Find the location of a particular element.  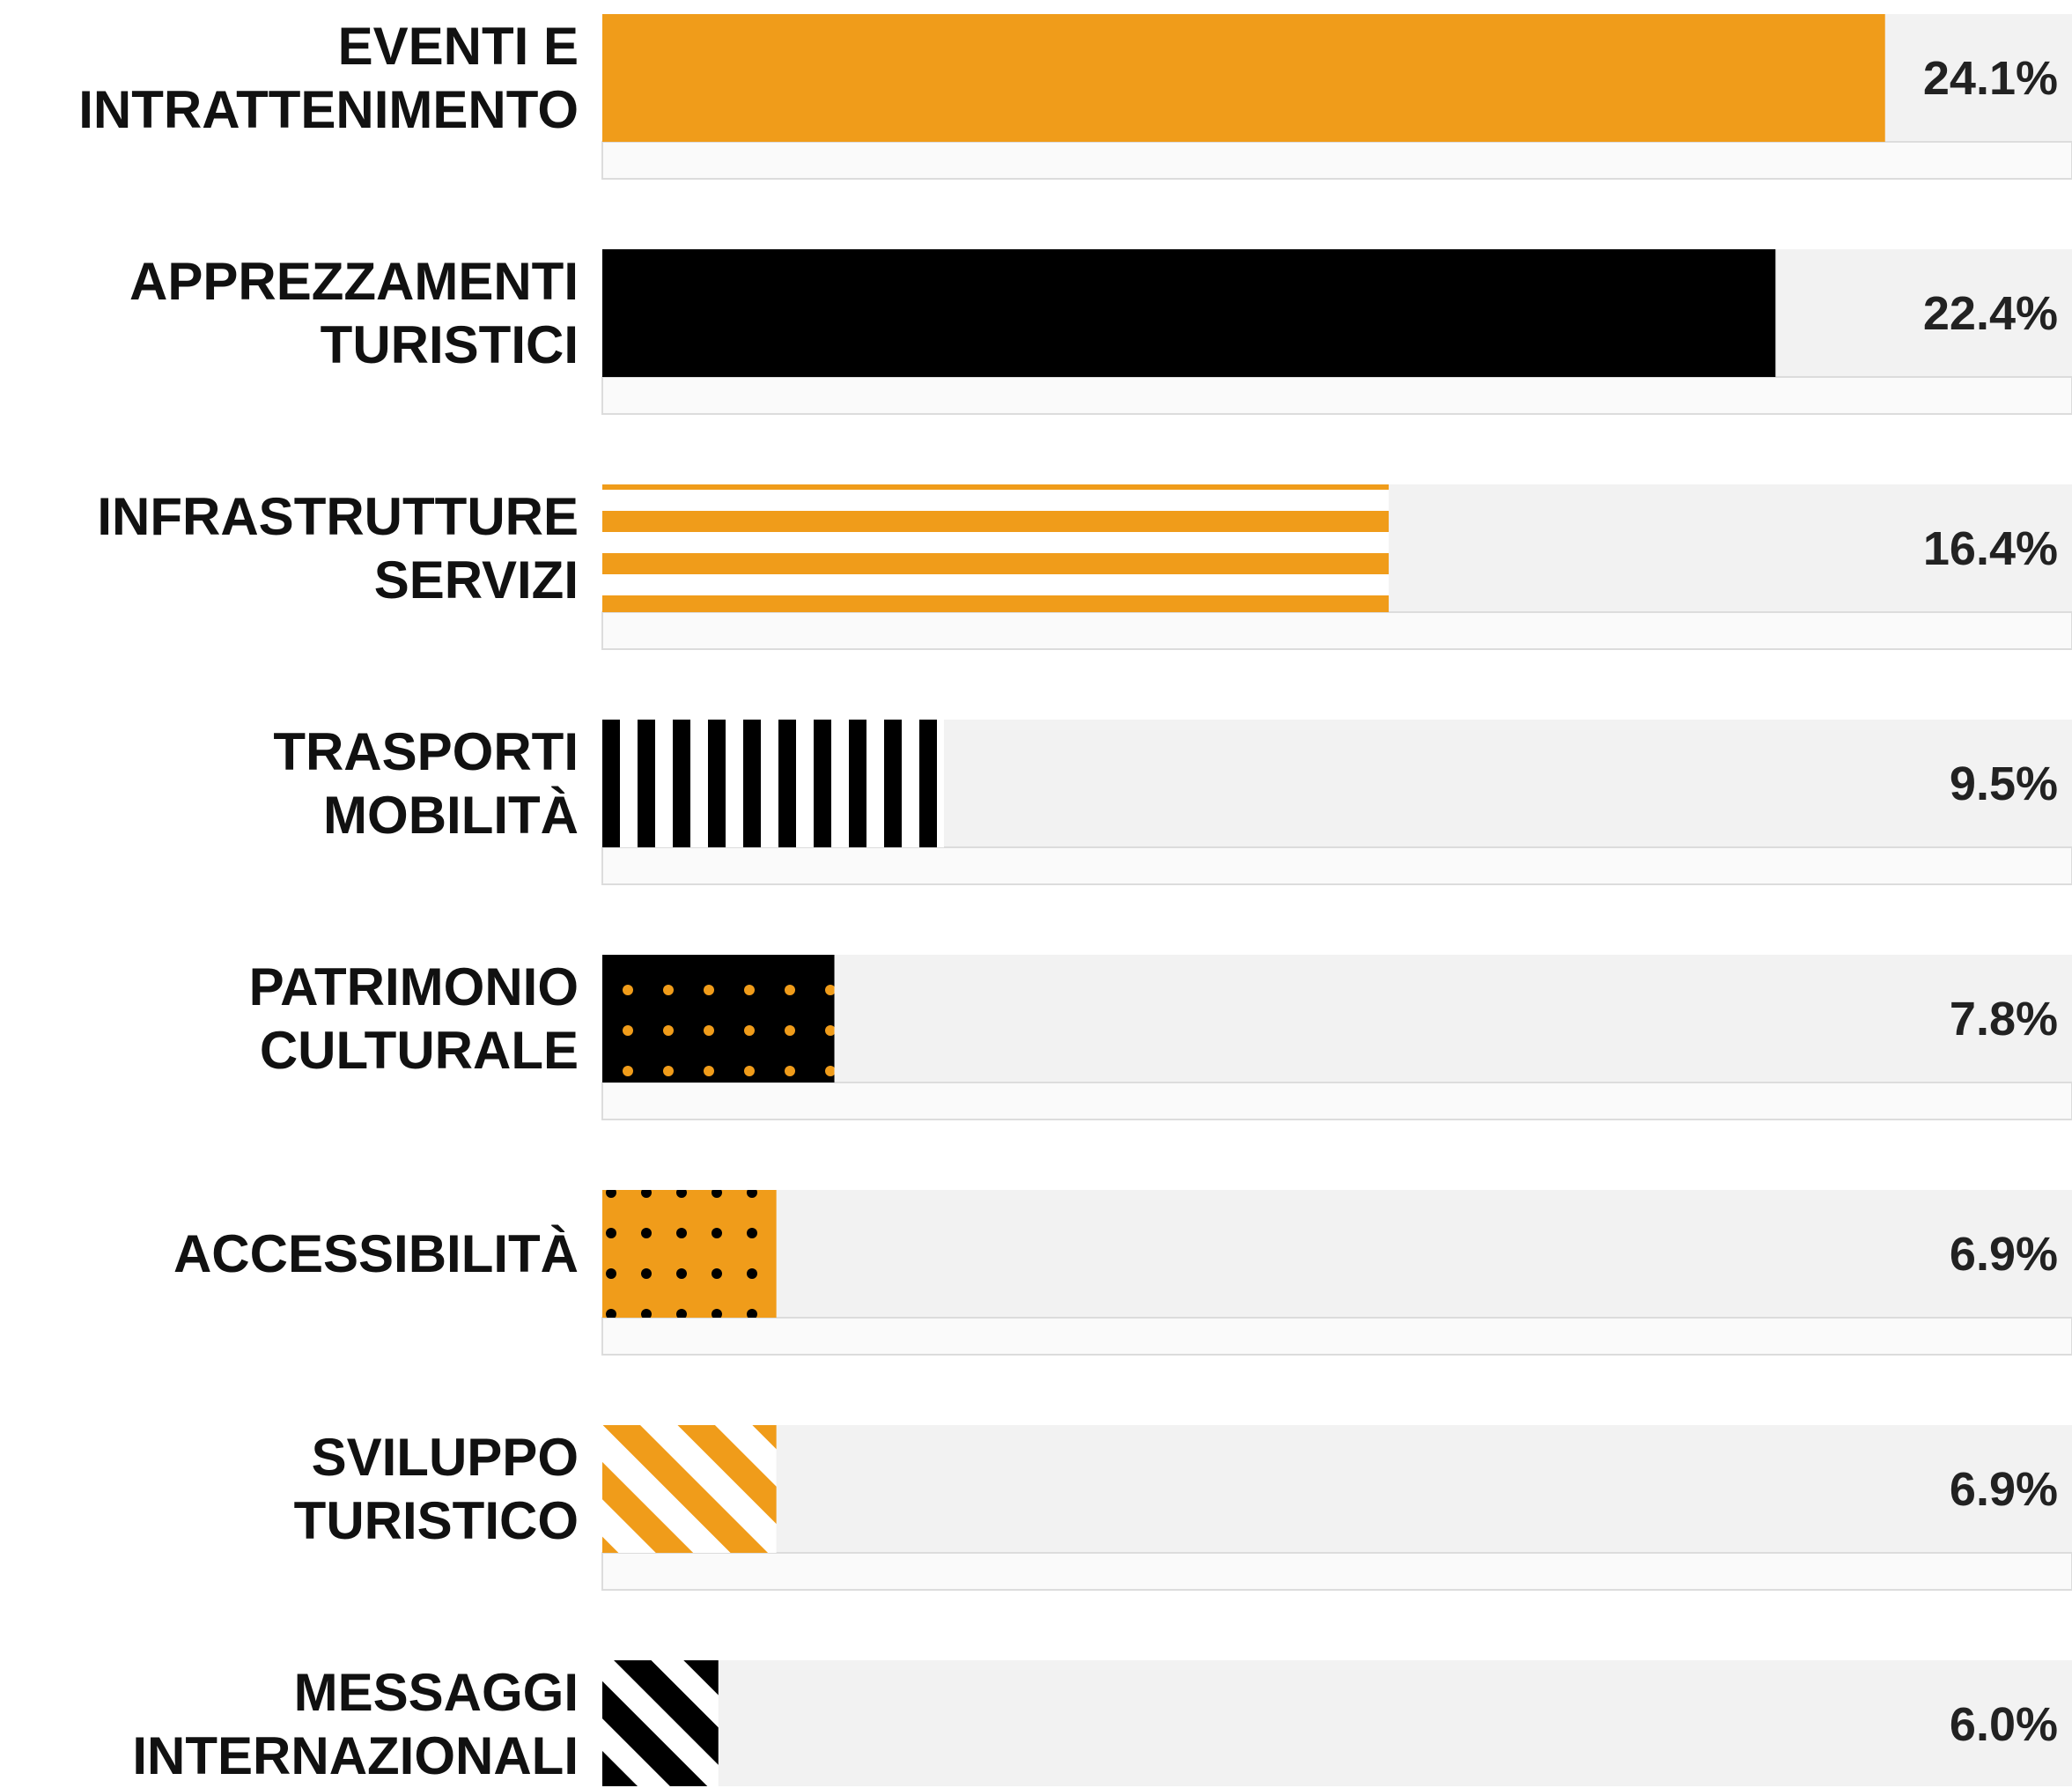

category-label: TRASPORTI MOBILITÀ is located at coordinates (426, 783).